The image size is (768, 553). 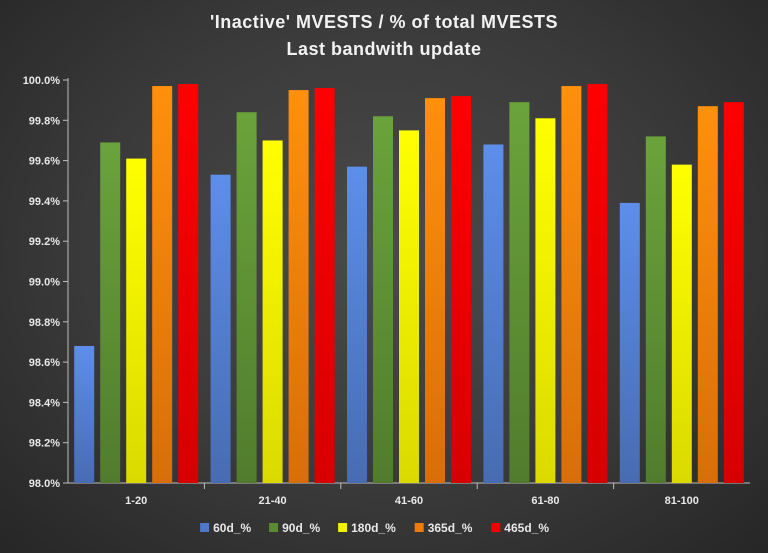 I want to click on bar-41-60-180d_%, so click(x=409, y=306).